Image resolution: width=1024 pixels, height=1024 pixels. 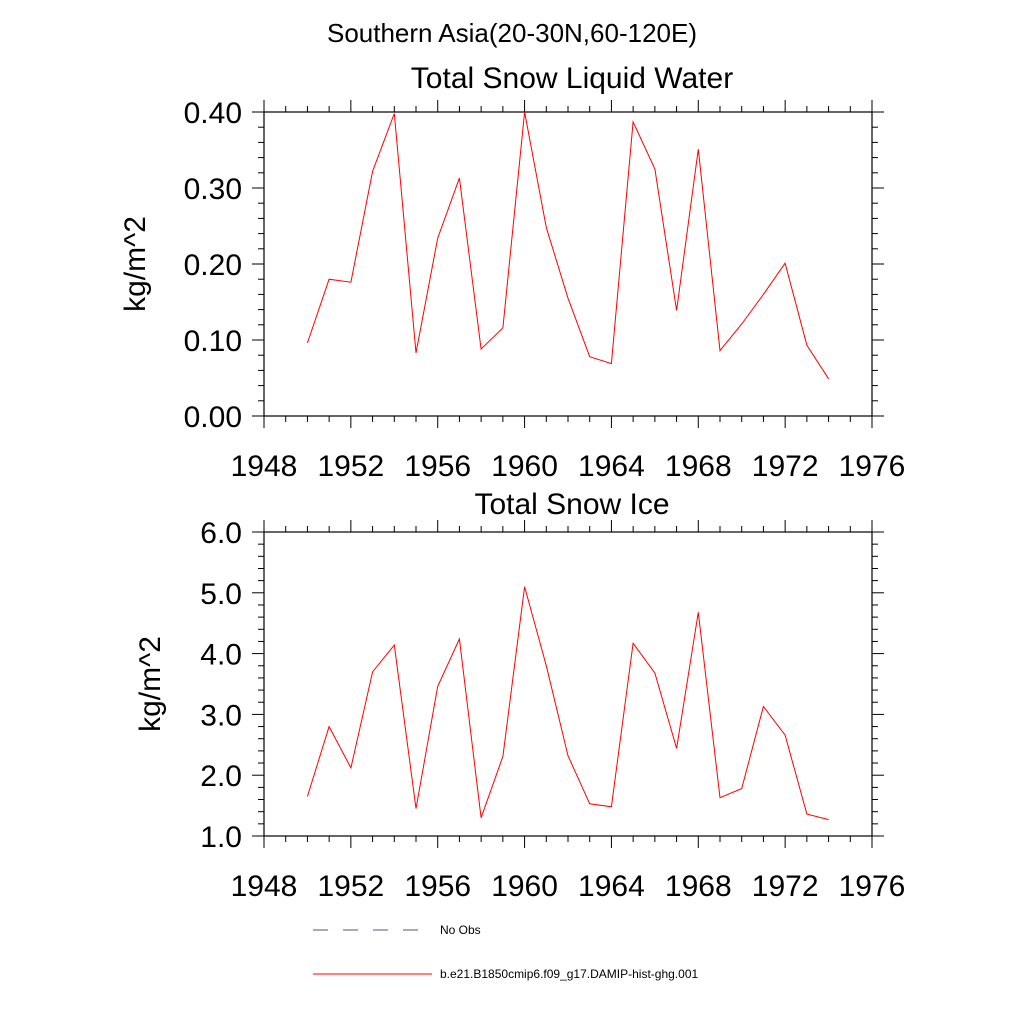 What do you see at coordinates (213, 189) in the screenshot?
I see `y-tick-label: 0.30` at bounding box center [213, 189].